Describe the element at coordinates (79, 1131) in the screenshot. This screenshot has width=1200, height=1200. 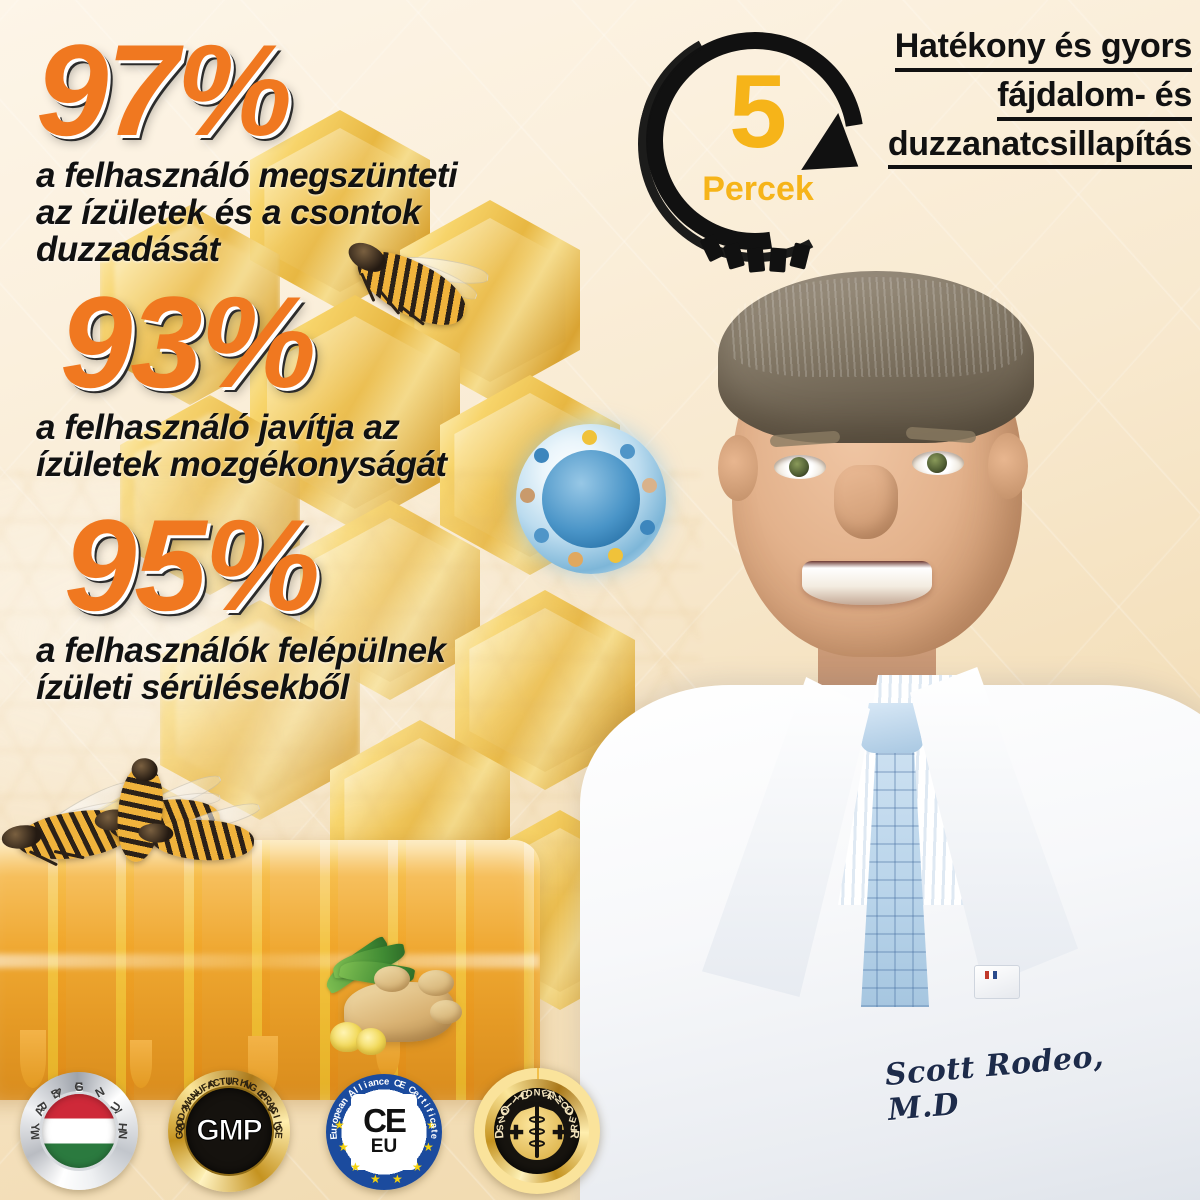
I see `hungary-flag-icon` at that location.